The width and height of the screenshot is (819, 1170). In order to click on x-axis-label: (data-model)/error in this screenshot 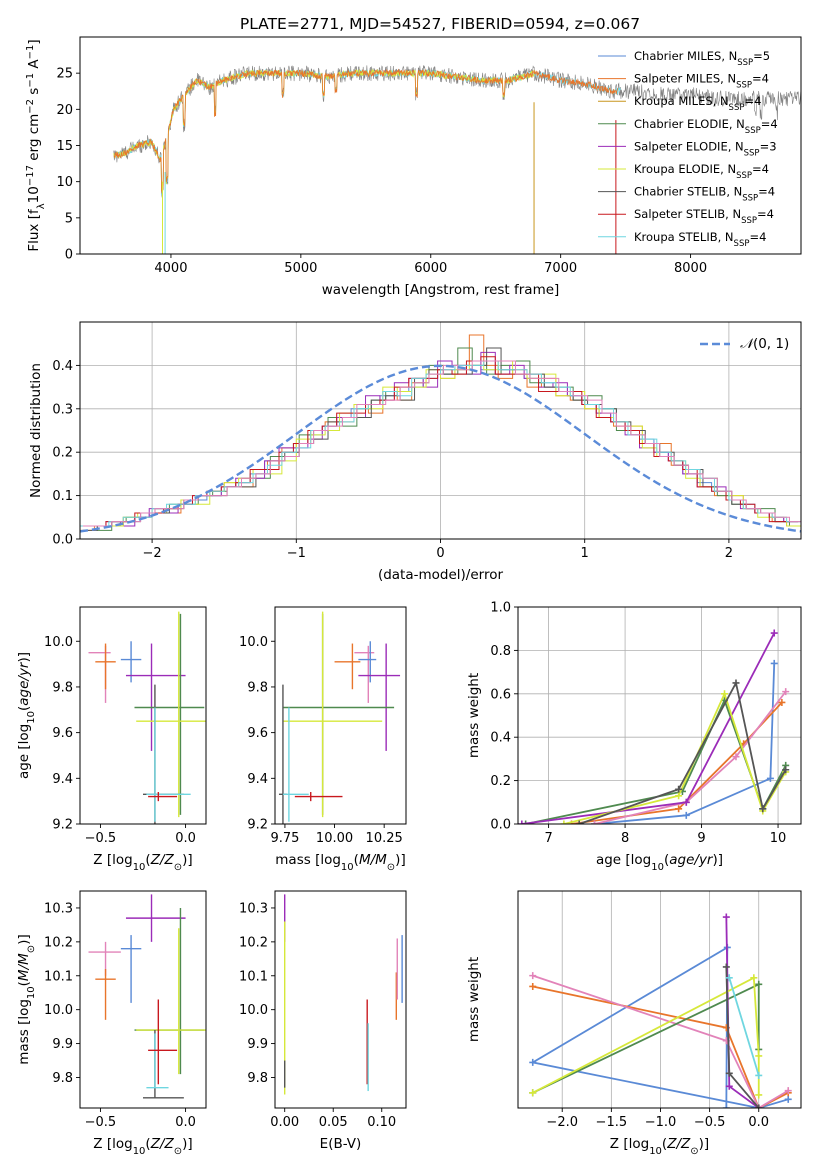, I will do `click(441, 575)`.